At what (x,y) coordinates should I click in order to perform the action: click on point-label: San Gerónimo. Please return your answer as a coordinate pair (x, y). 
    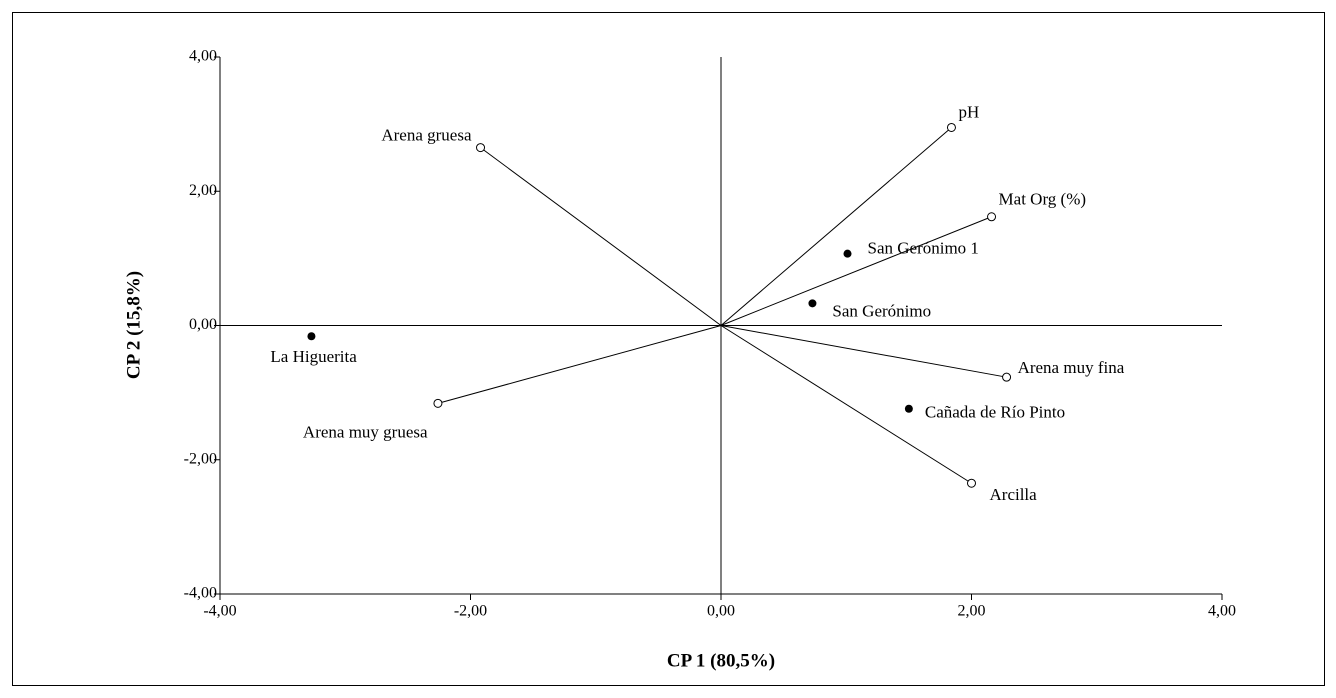
    Looking at the image, I should click on (881, 310).